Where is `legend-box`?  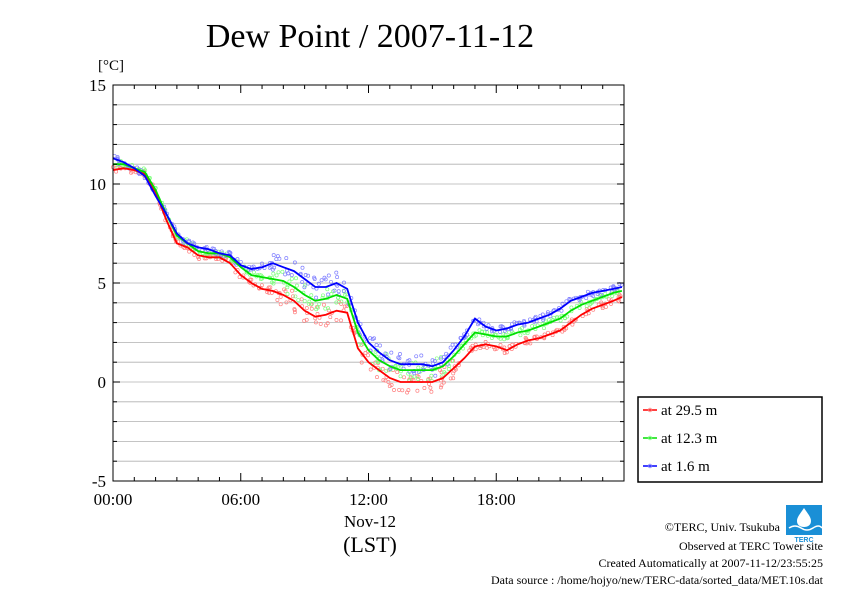 legend-box is located at coordinates (730, 439).